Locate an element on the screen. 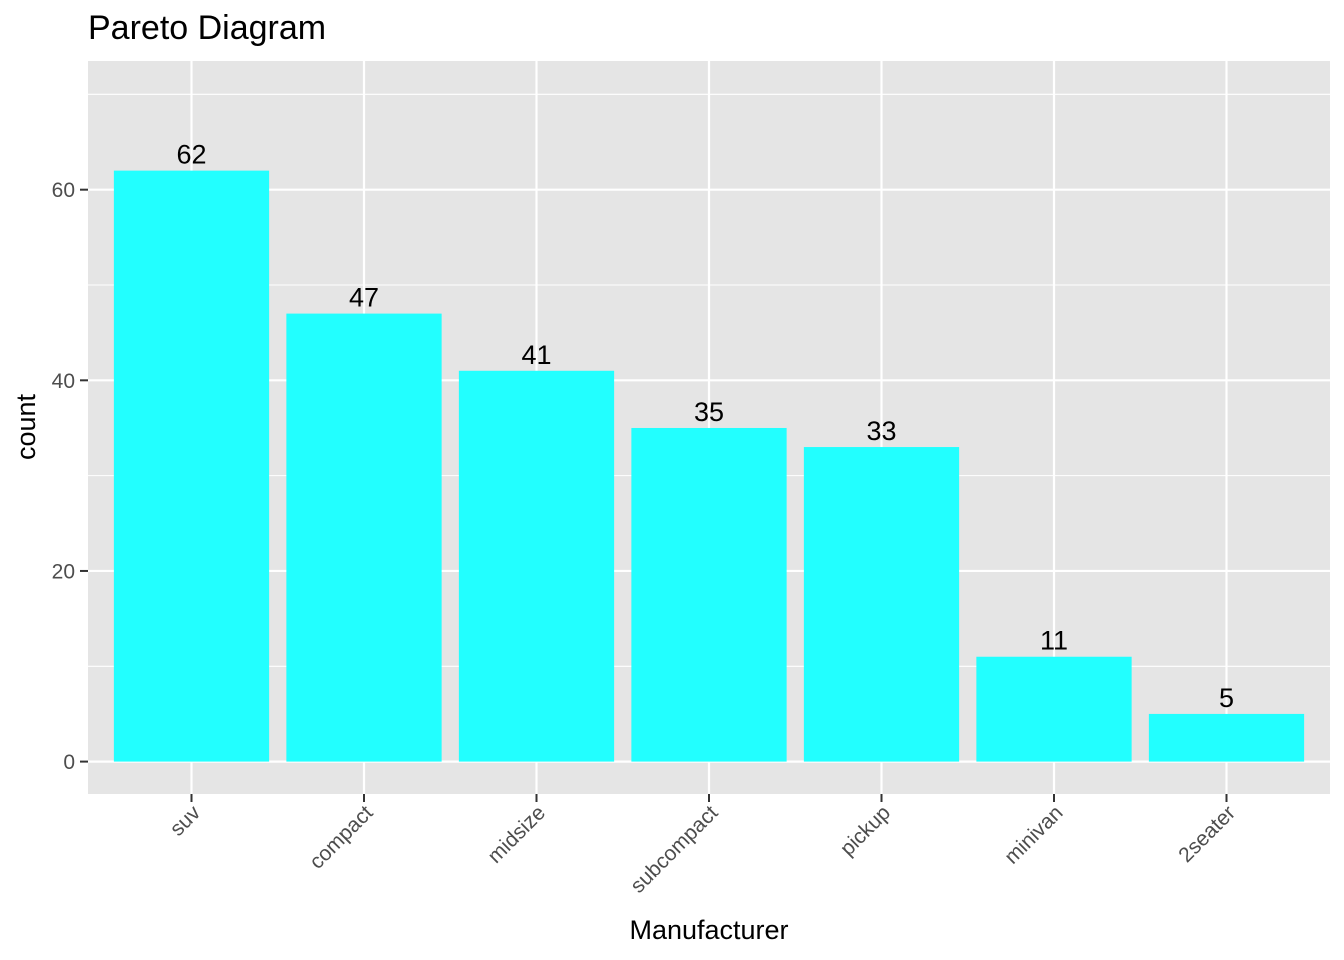  y-tick-label: 0 is located at coordinates (69, 762).